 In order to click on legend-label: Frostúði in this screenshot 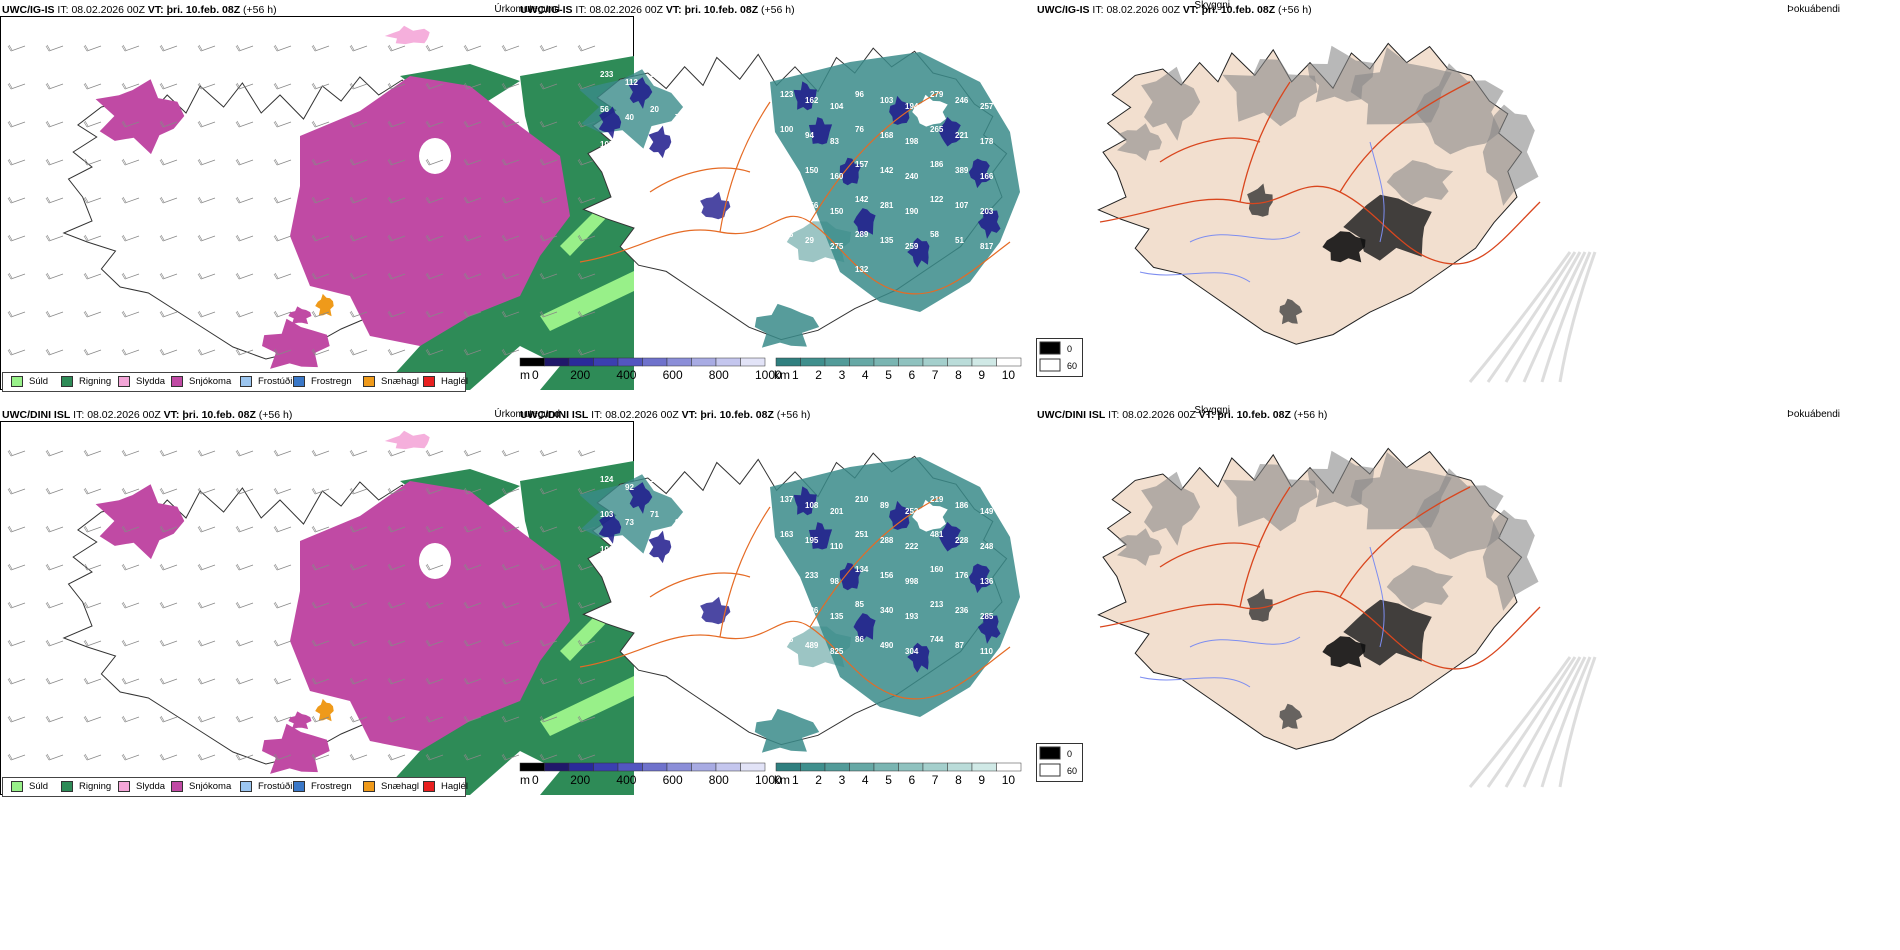, I will do `click(275, 787)`.